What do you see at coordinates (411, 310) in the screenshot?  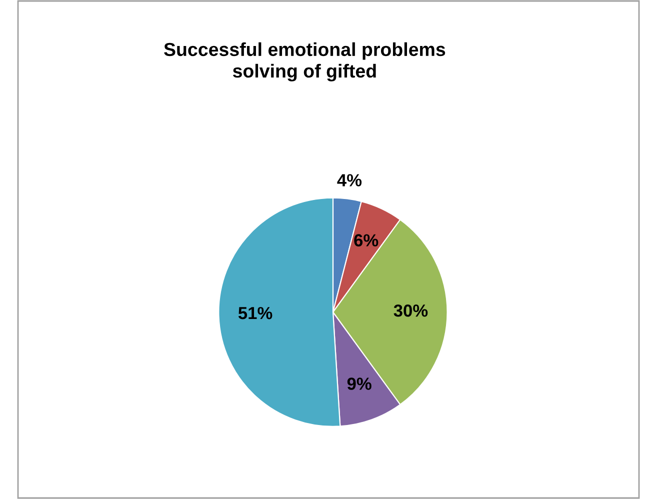 I see `data-label: 30%` at bounding box center [411, 310].